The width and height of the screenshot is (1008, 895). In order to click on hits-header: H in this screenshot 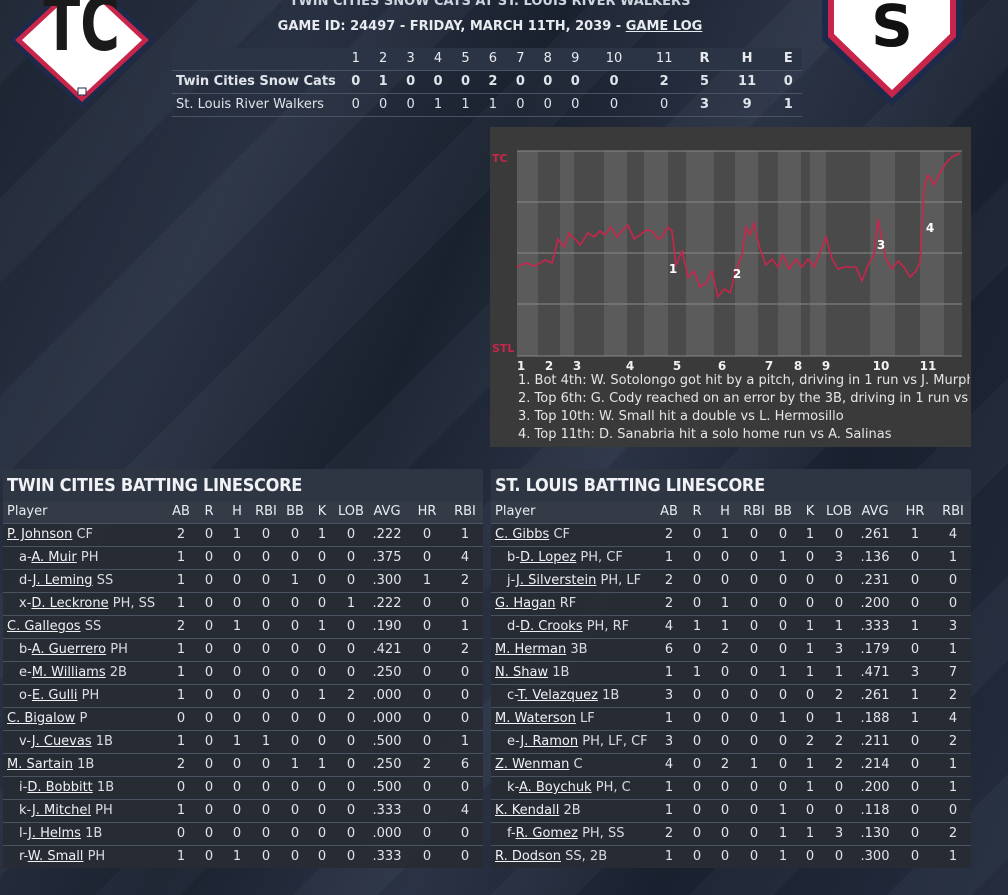, I will do `click(747, 59)`.